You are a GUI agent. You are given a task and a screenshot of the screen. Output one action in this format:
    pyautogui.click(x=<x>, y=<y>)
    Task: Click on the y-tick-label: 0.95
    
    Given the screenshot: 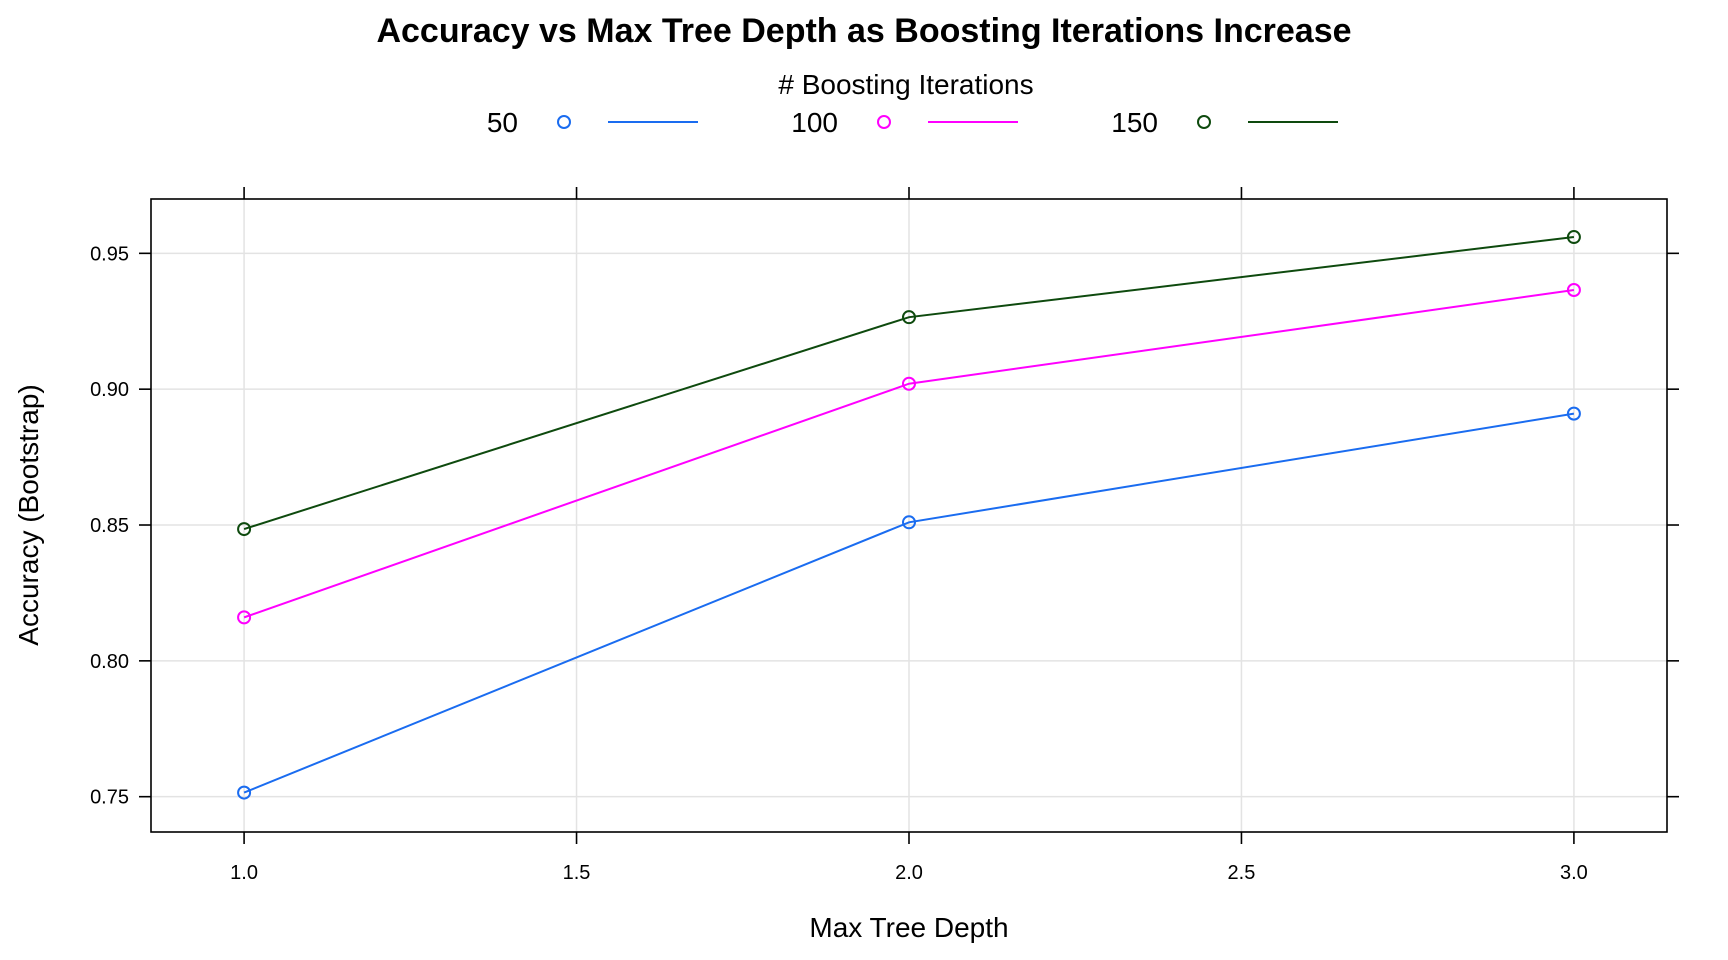 What is the action you would take?
    pyautogui.click(x=109, y=254)
    